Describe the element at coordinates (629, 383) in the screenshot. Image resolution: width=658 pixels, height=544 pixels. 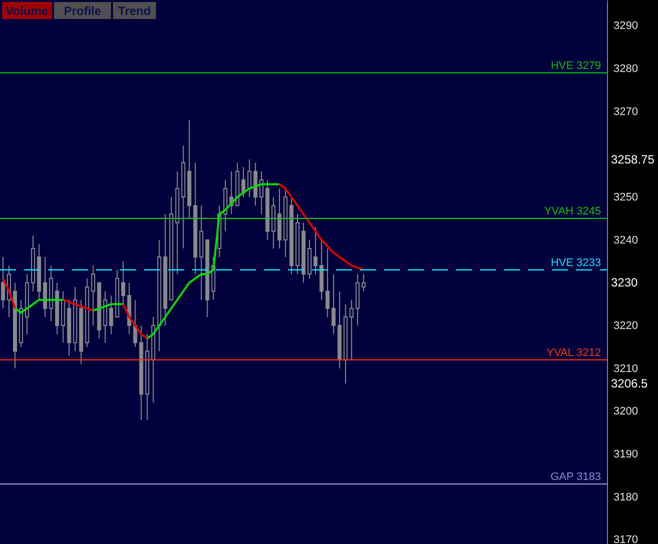
I see `text: 3206.5` at that location.